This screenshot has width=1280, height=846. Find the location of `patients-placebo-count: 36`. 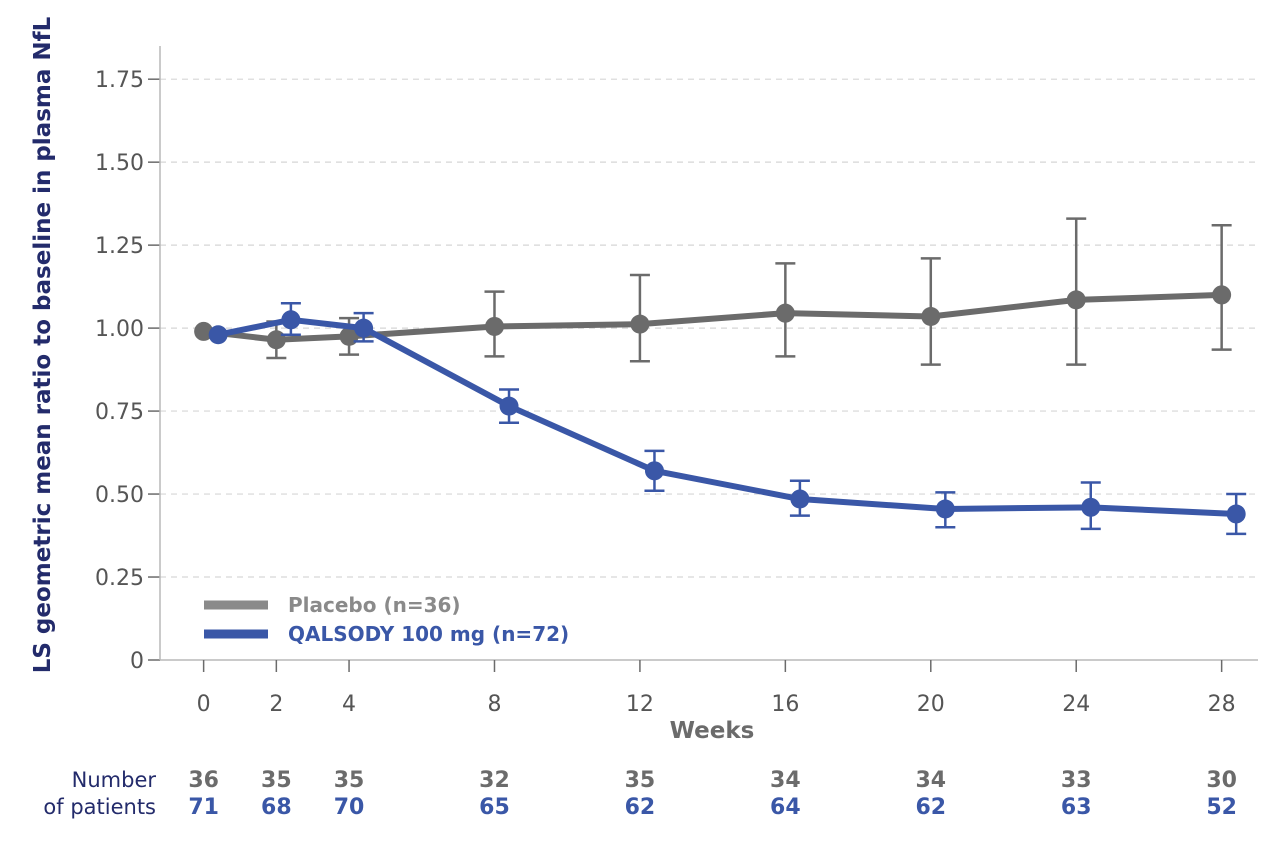

patients-placebo-count: 36 is located at coordinates (203, 780).